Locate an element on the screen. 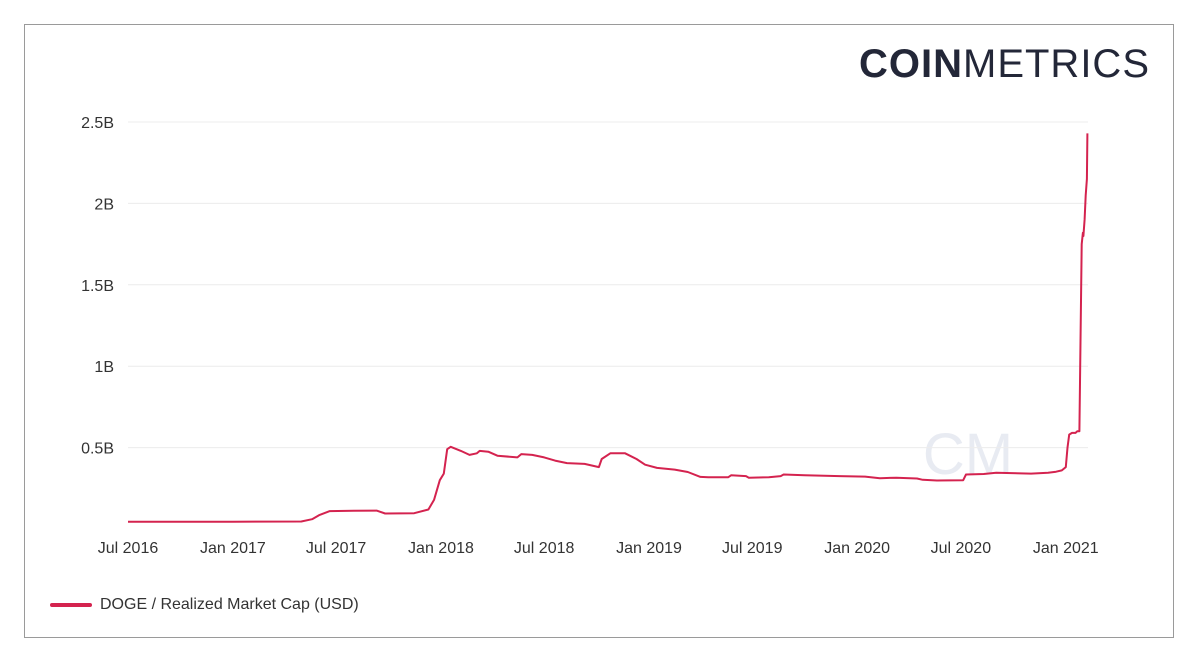  legend-label: DOGE / Realized Market Cap (USD) is located at coordinates (229, 604).